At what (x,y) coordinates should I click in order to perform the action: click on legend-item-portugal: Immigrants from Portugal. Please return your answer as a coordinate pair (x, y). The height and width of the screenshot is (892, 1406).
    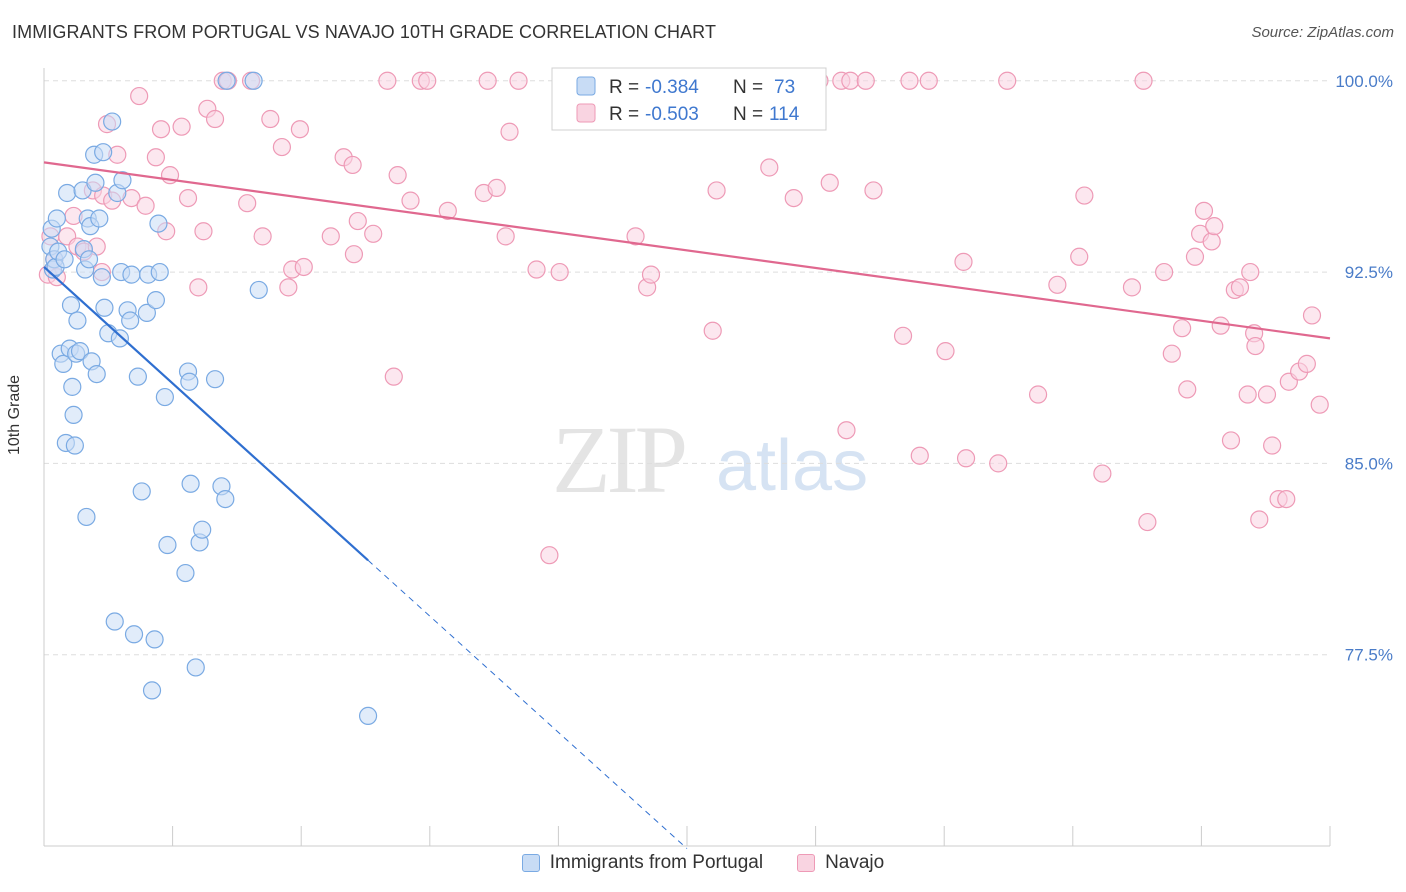
    Looking at the image, I should click on (642, 863).